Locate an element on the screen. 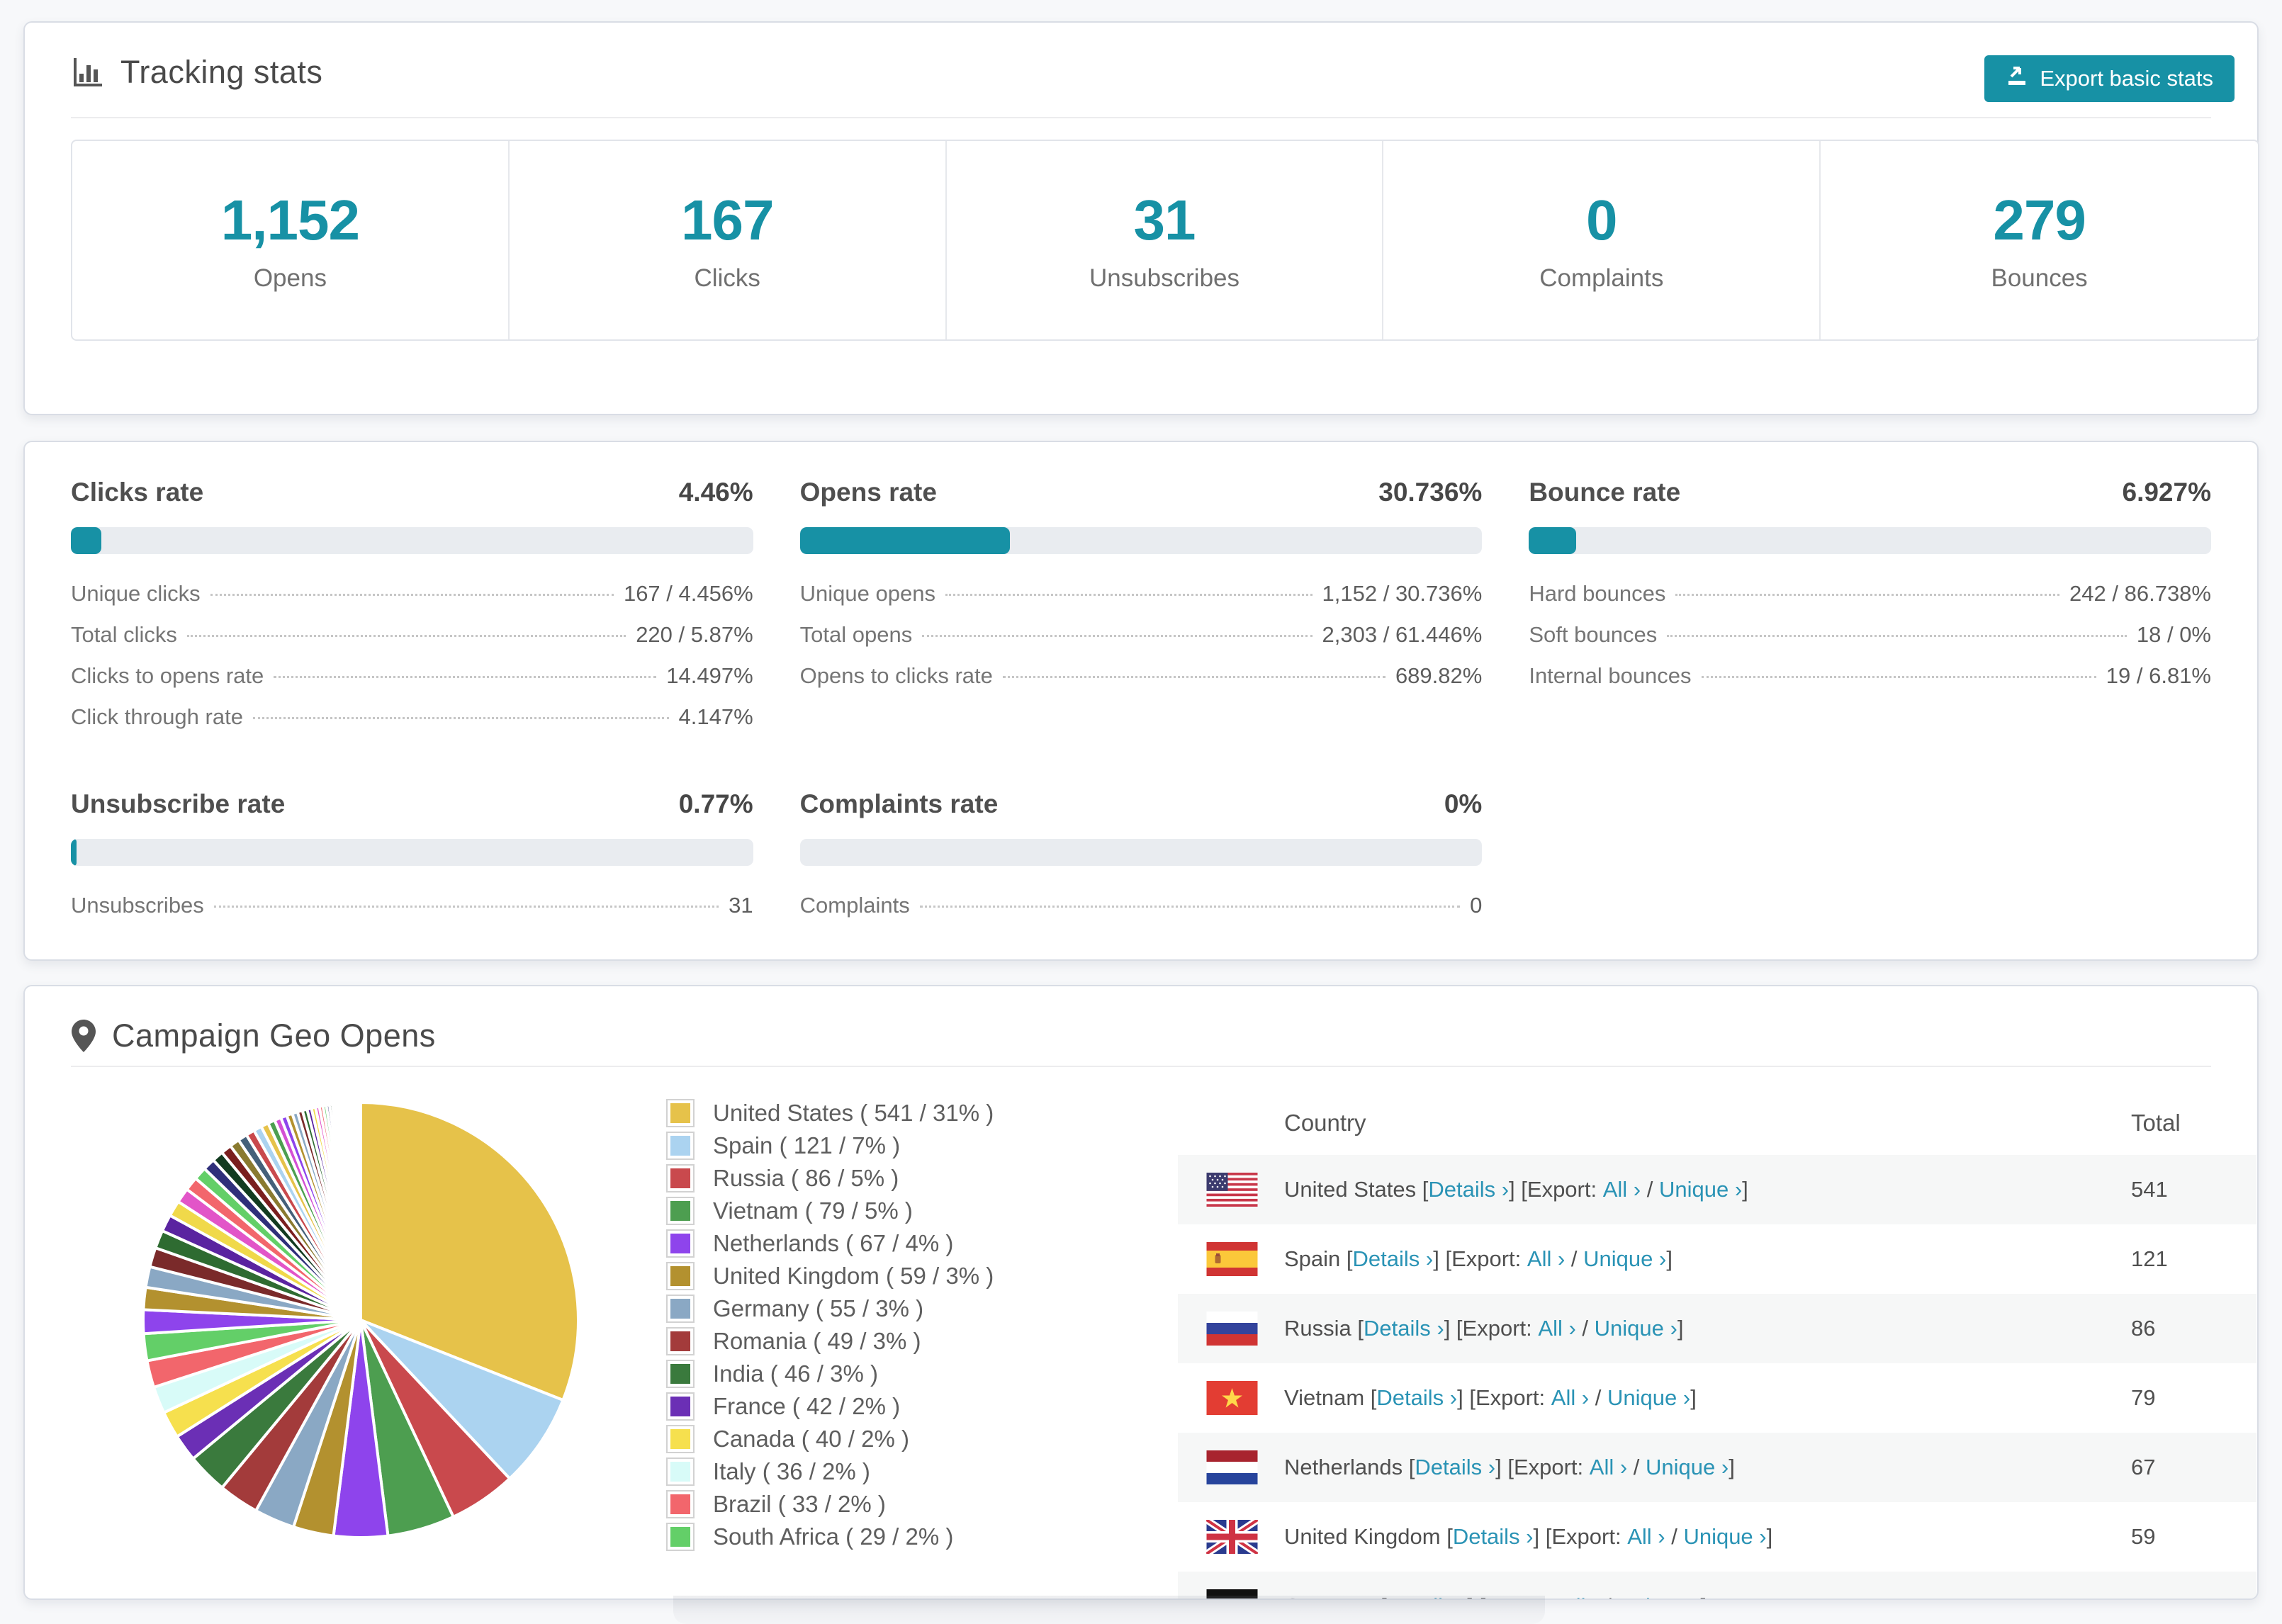 The width and height of the screenshot is (2282, 1624). detail-label: Hard bounces is located at coordinates (1598, 593).